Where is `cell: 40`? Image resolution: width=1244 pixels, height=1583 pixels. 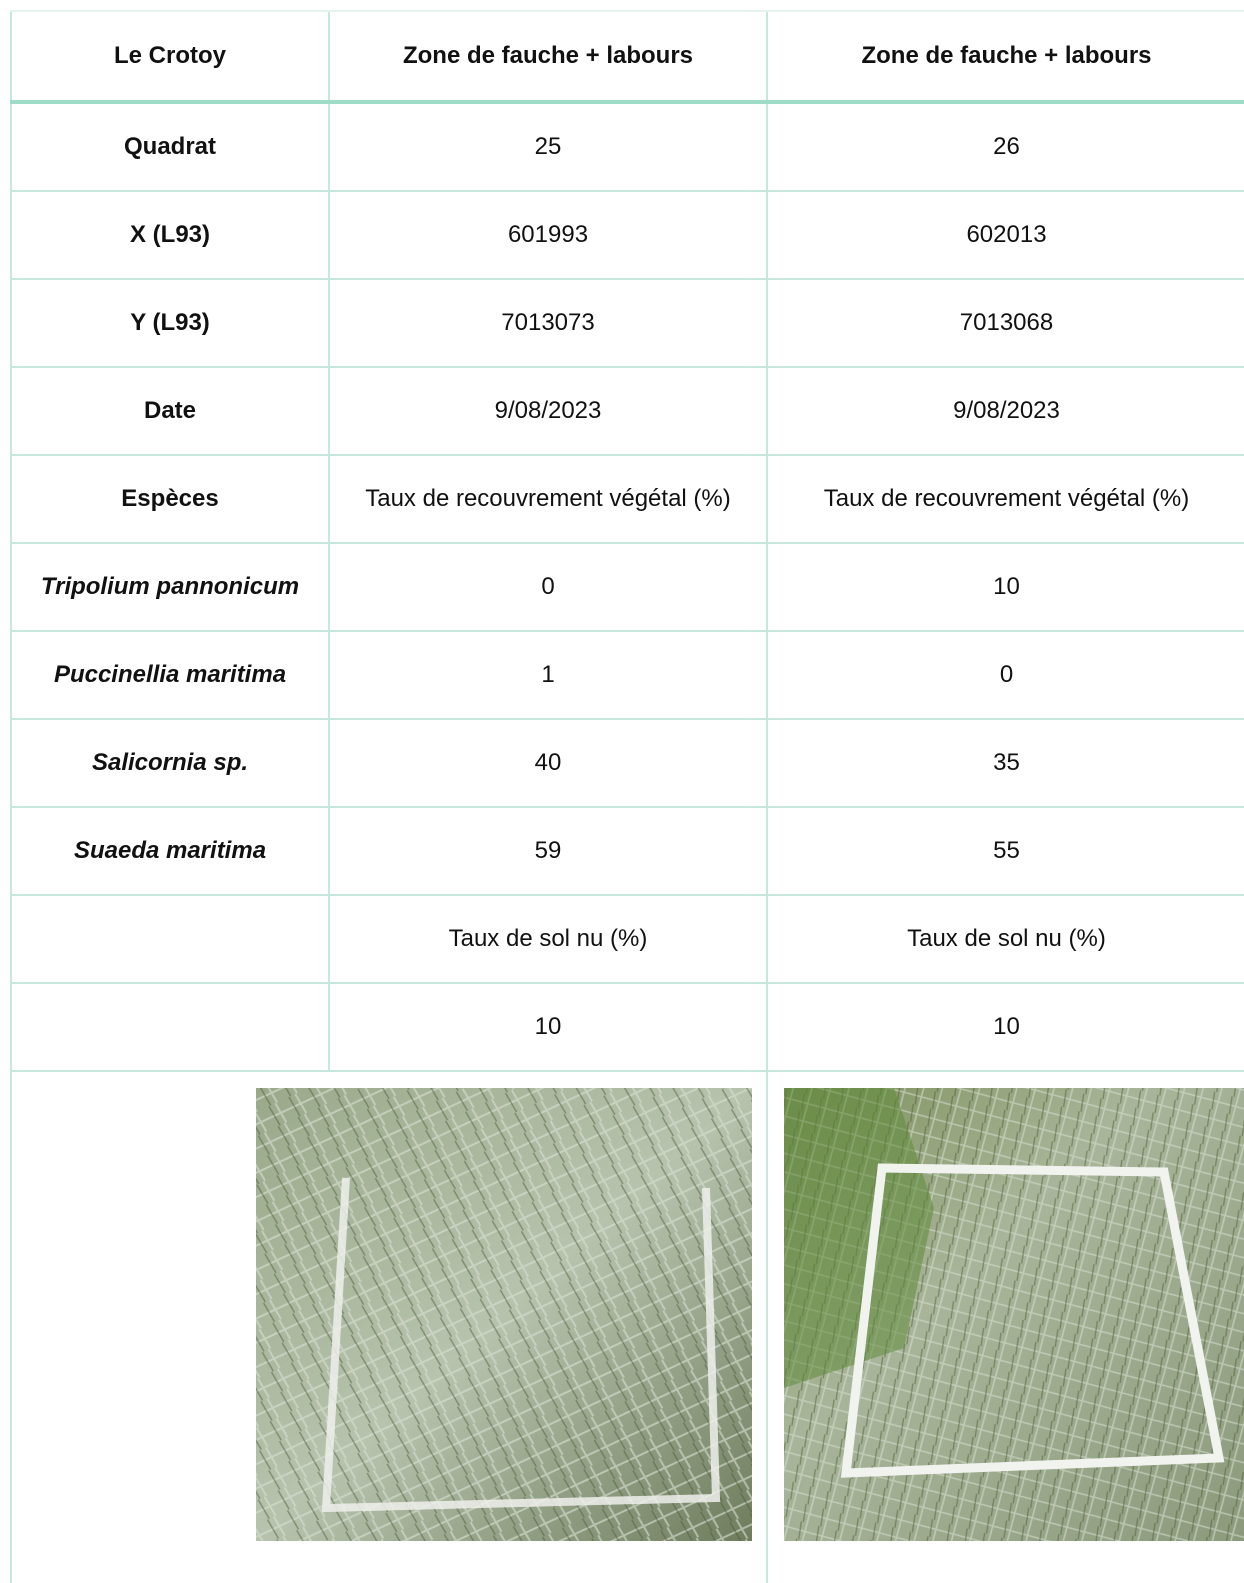
cell: 40 is located at coordinates (547, 763).